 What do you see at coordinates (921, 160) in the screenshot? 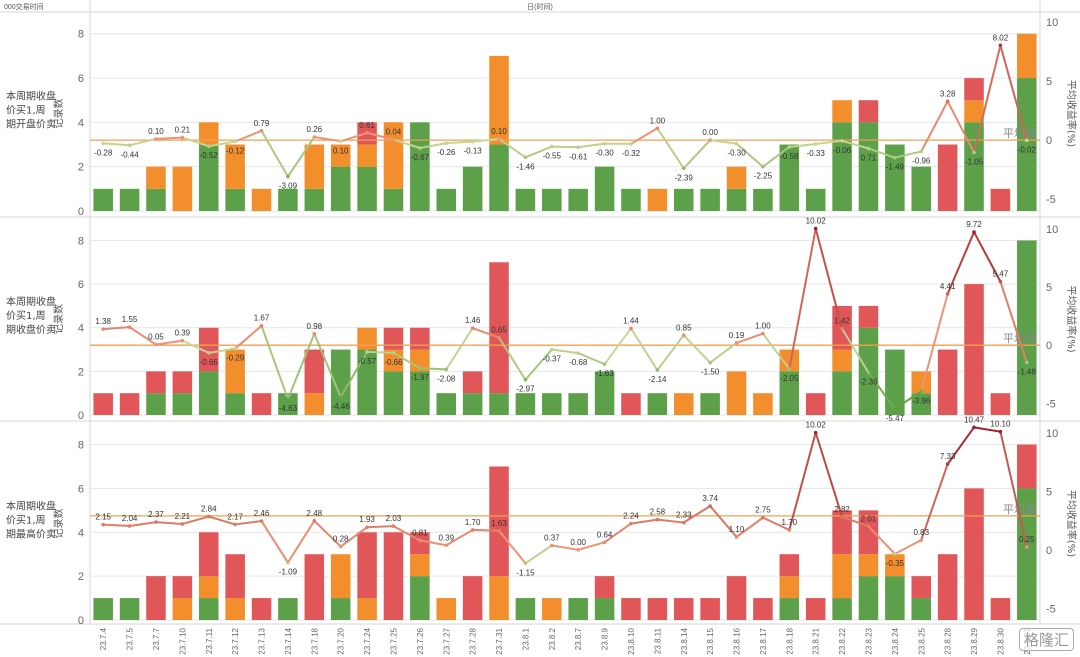
I see `data-label: -0.96` at bounding box center [921, 160].